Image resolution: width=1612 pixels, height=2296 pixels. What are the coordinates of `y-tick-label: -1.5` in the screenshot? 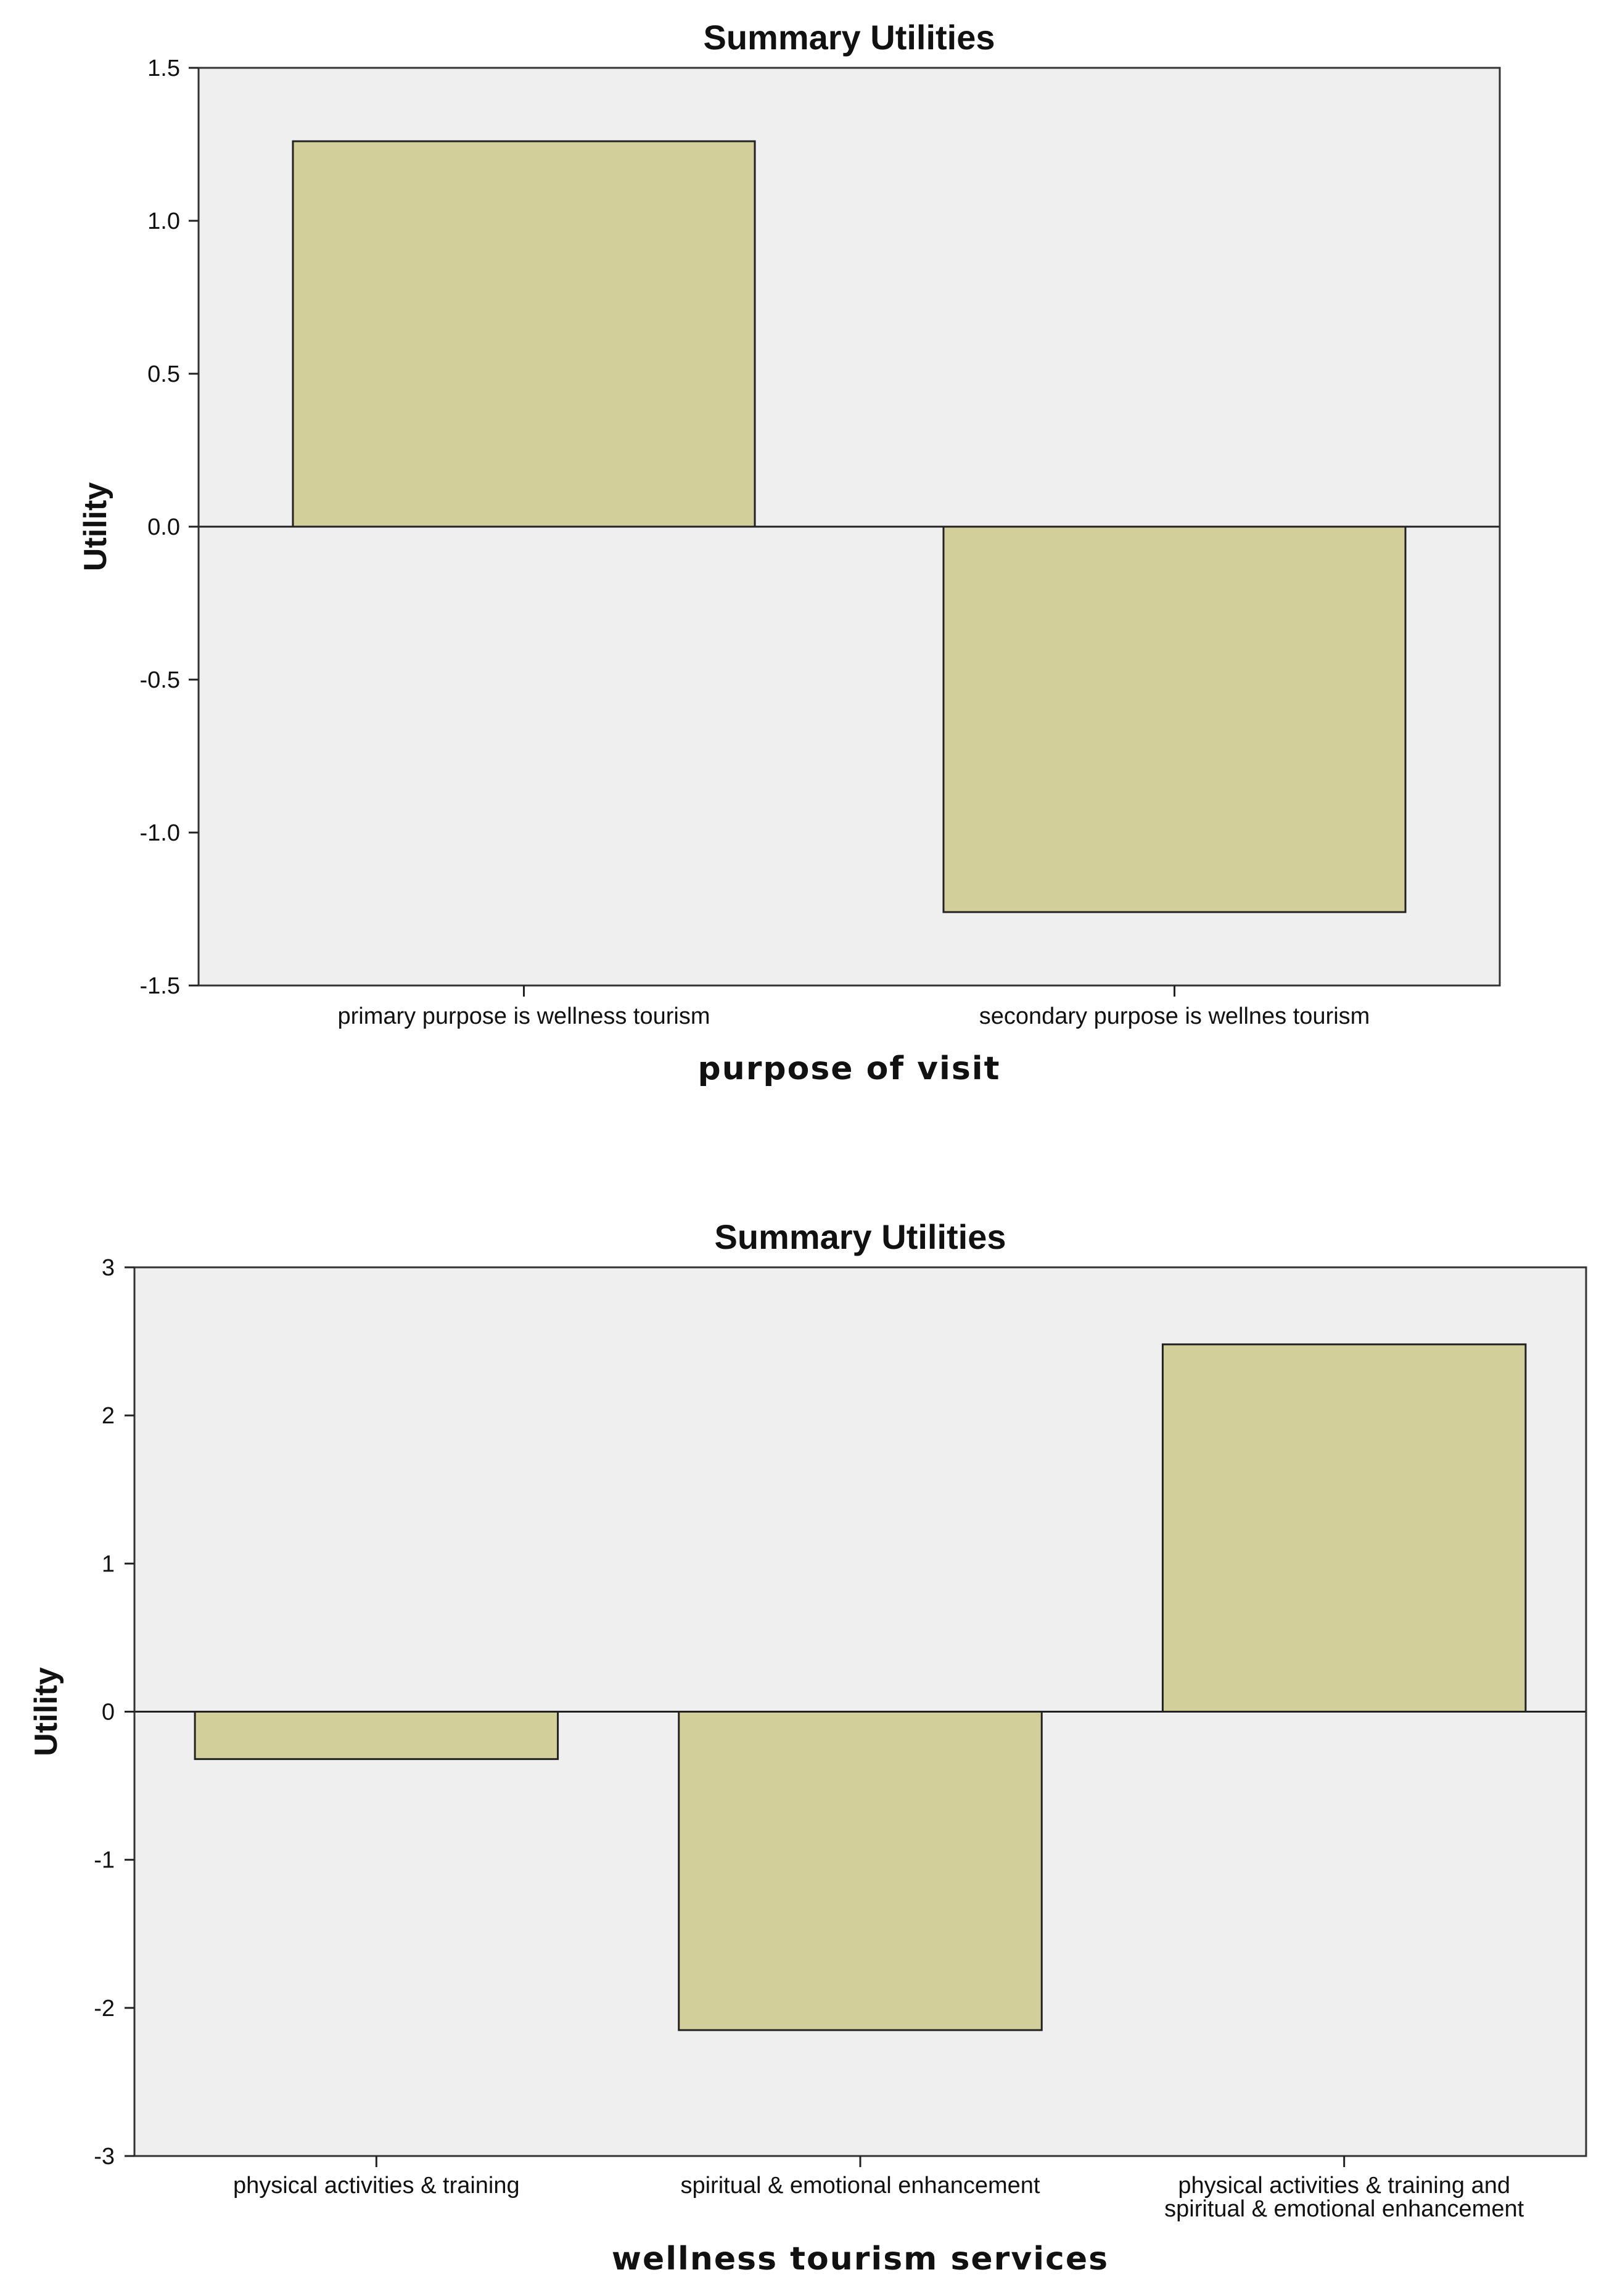 It's located at (160, 986).